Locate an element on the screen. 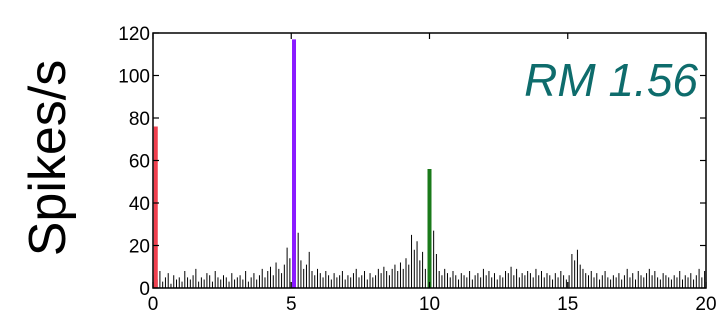 This screenshot has height=321, width=718. histogram-bars is located at coordinates (429, 259).